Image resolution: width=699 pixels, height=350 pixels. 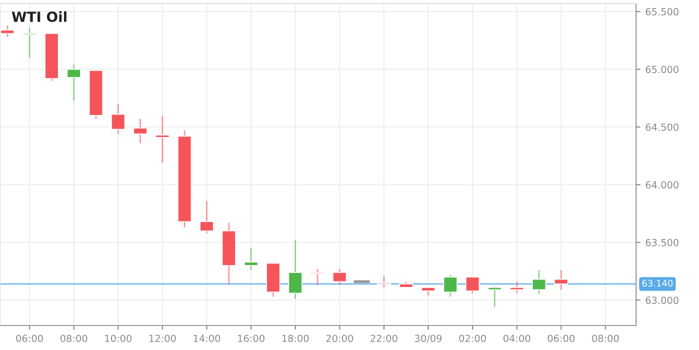 What do you see at coordinates (662, 70) in the screenshot?
I see `y-tick-label: 65.000` at bounding box center [662, 70].